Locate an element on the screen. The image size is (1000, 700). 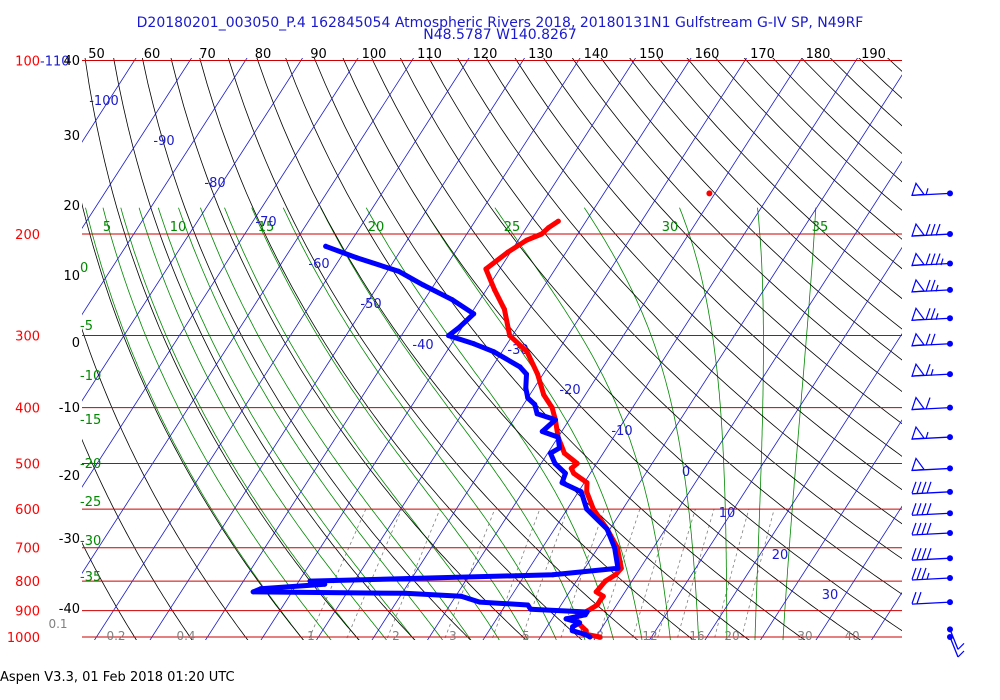
dry-adiabat-label: 10 is located at coordinates (71, 276).